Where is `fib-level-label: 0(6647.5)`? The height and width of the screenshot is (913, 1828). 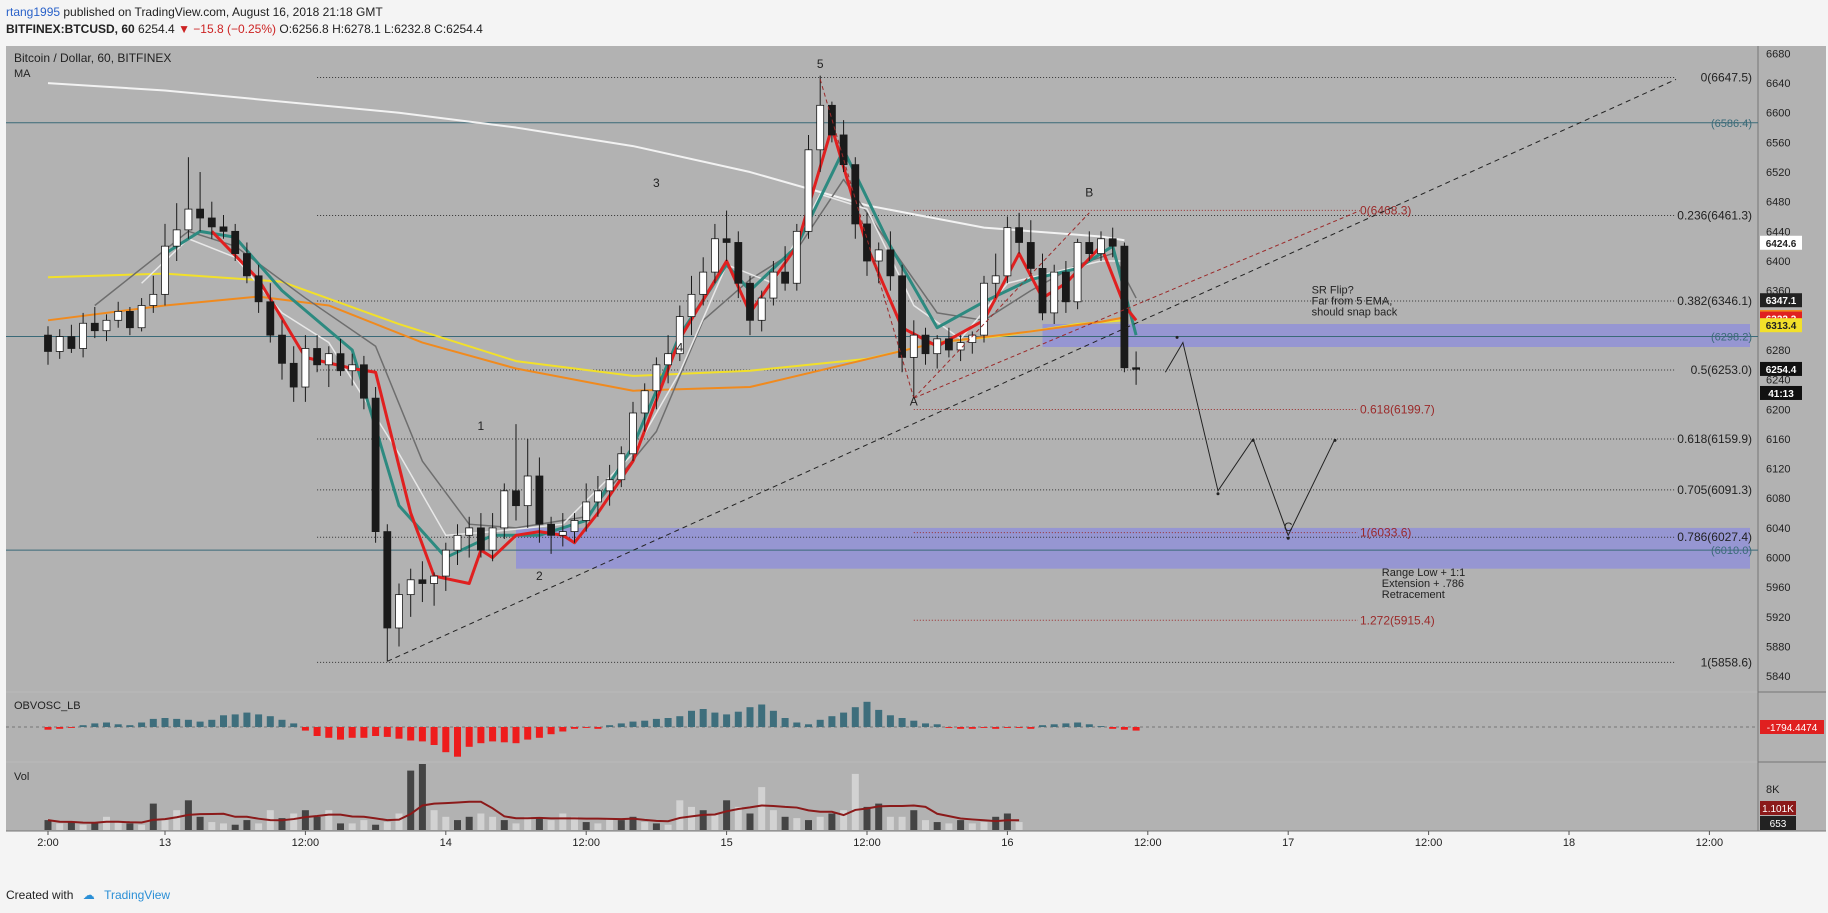
fib-level-label: 0(6647.5) is located at coordinates (1726, 78).